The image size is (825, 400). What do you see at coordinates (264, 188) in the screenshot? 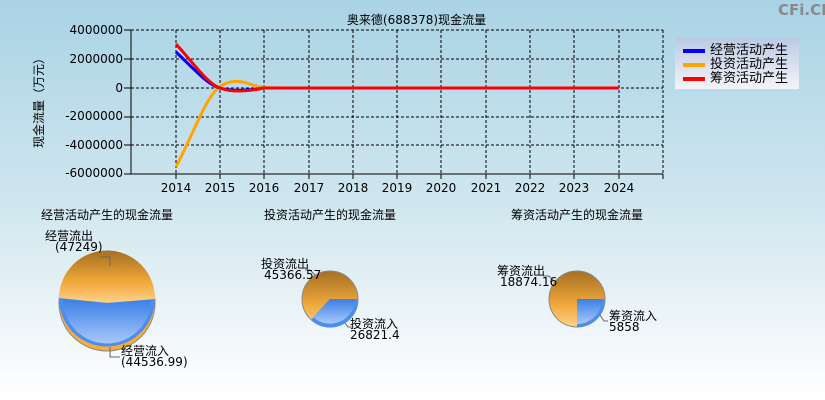
I see `x-tick: 2016` at bounding box center [264, 188].